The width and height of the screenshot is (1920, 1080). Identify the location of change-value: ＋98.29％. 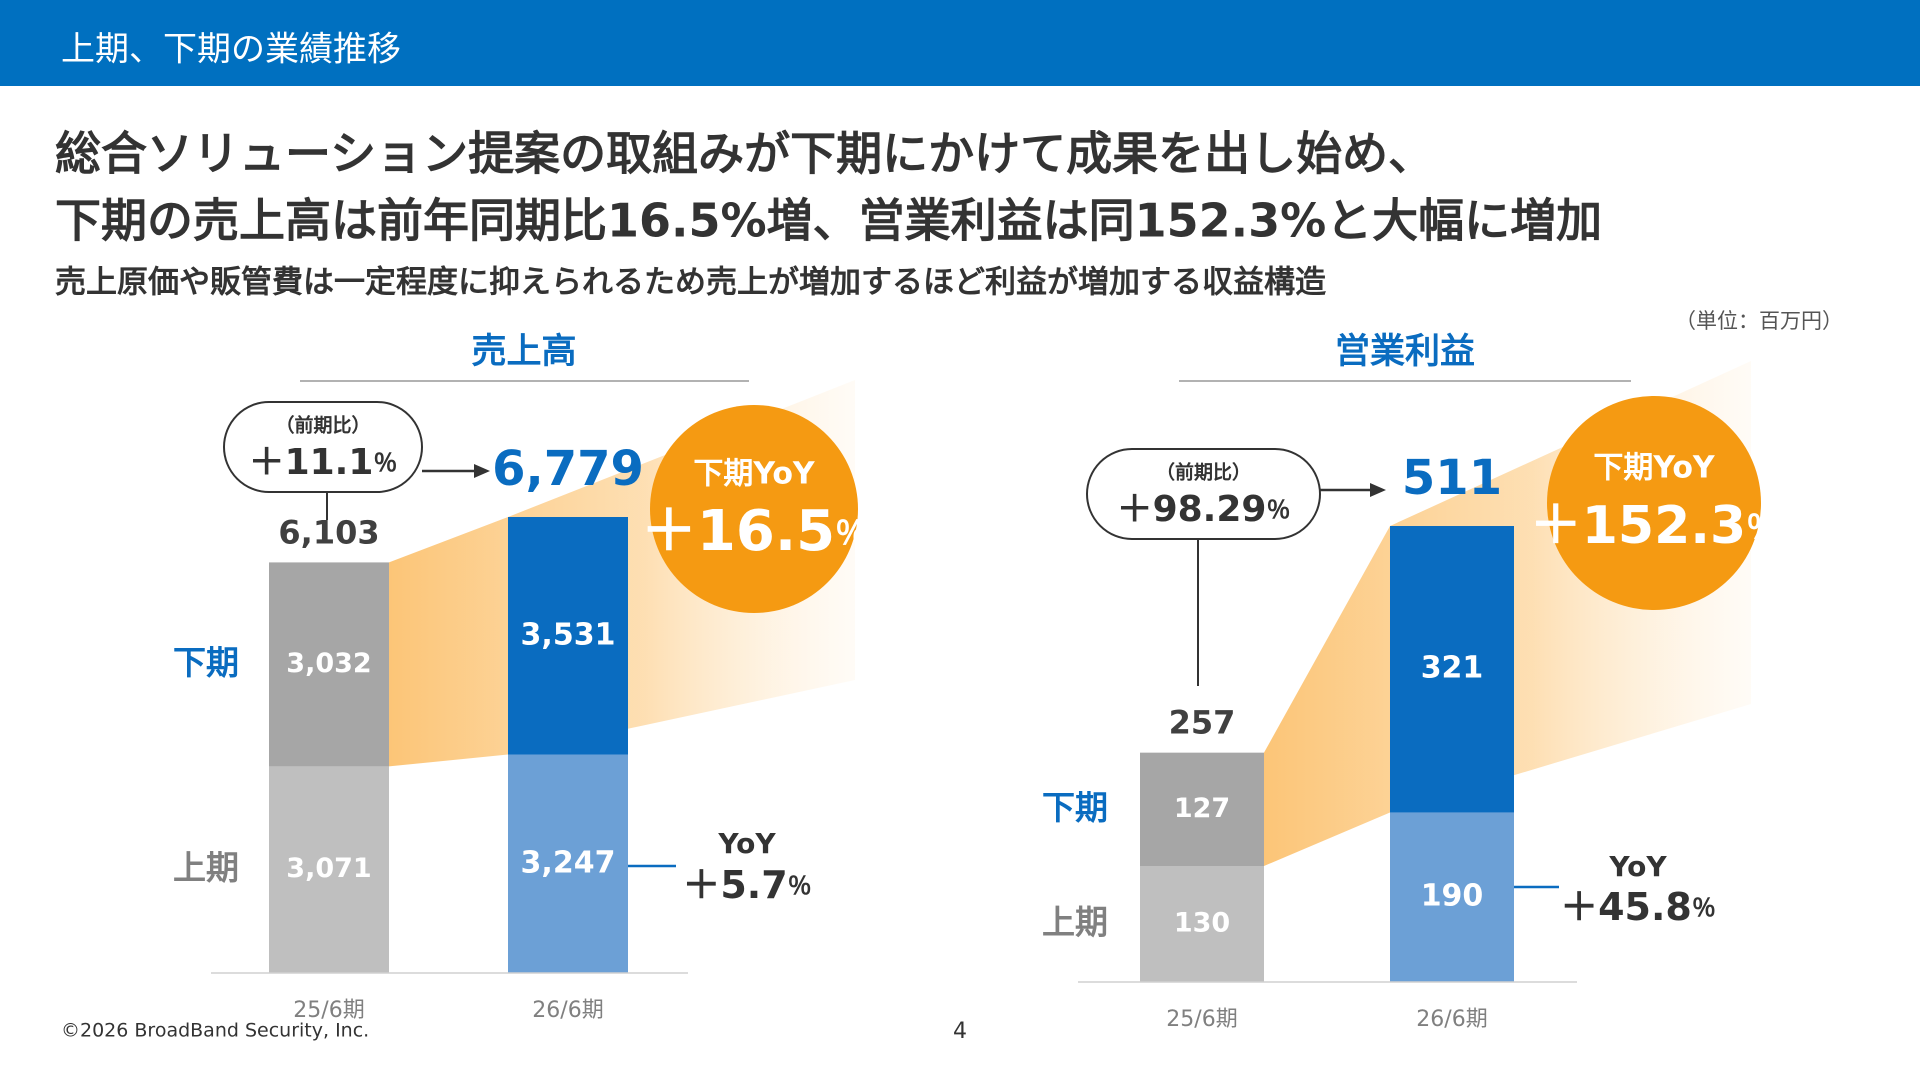
(1204, 509).